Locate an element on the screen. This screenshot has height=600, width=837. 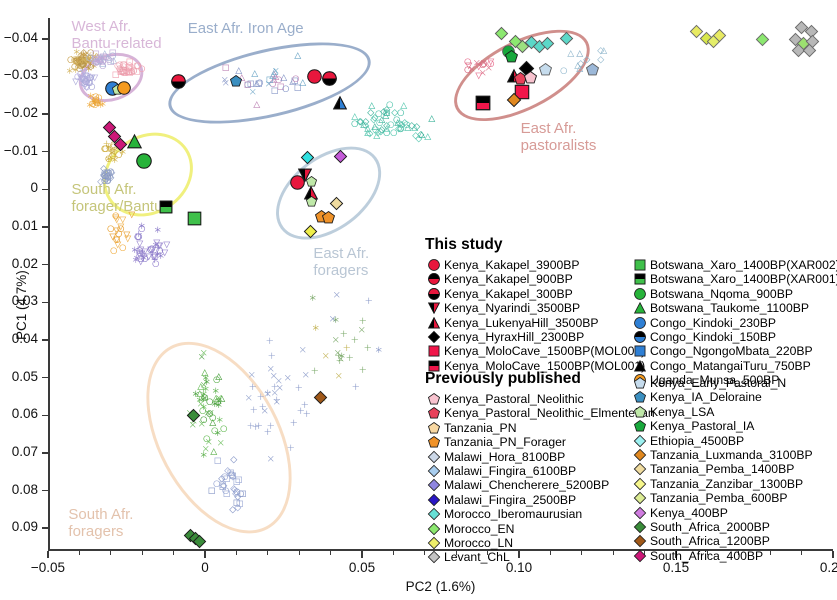
point-kenya-molocave-mol001 is located at coordinates (483, 102).